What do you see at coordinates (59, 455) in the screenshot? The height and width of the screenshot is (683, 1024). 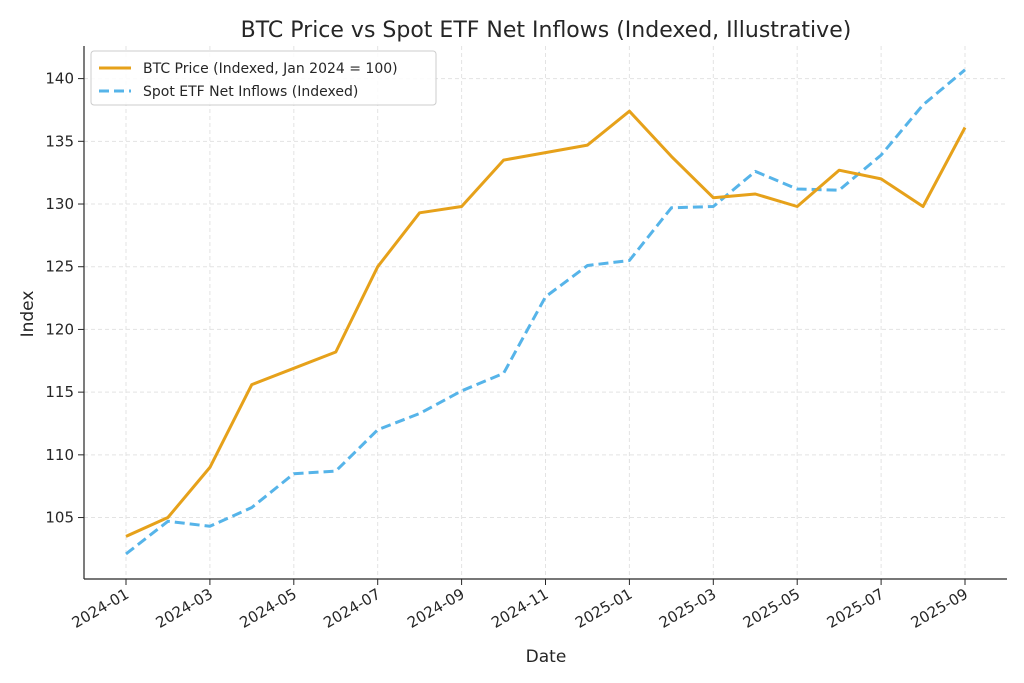 I see `y-tick-label: 110` at bounding box center [59, 455].